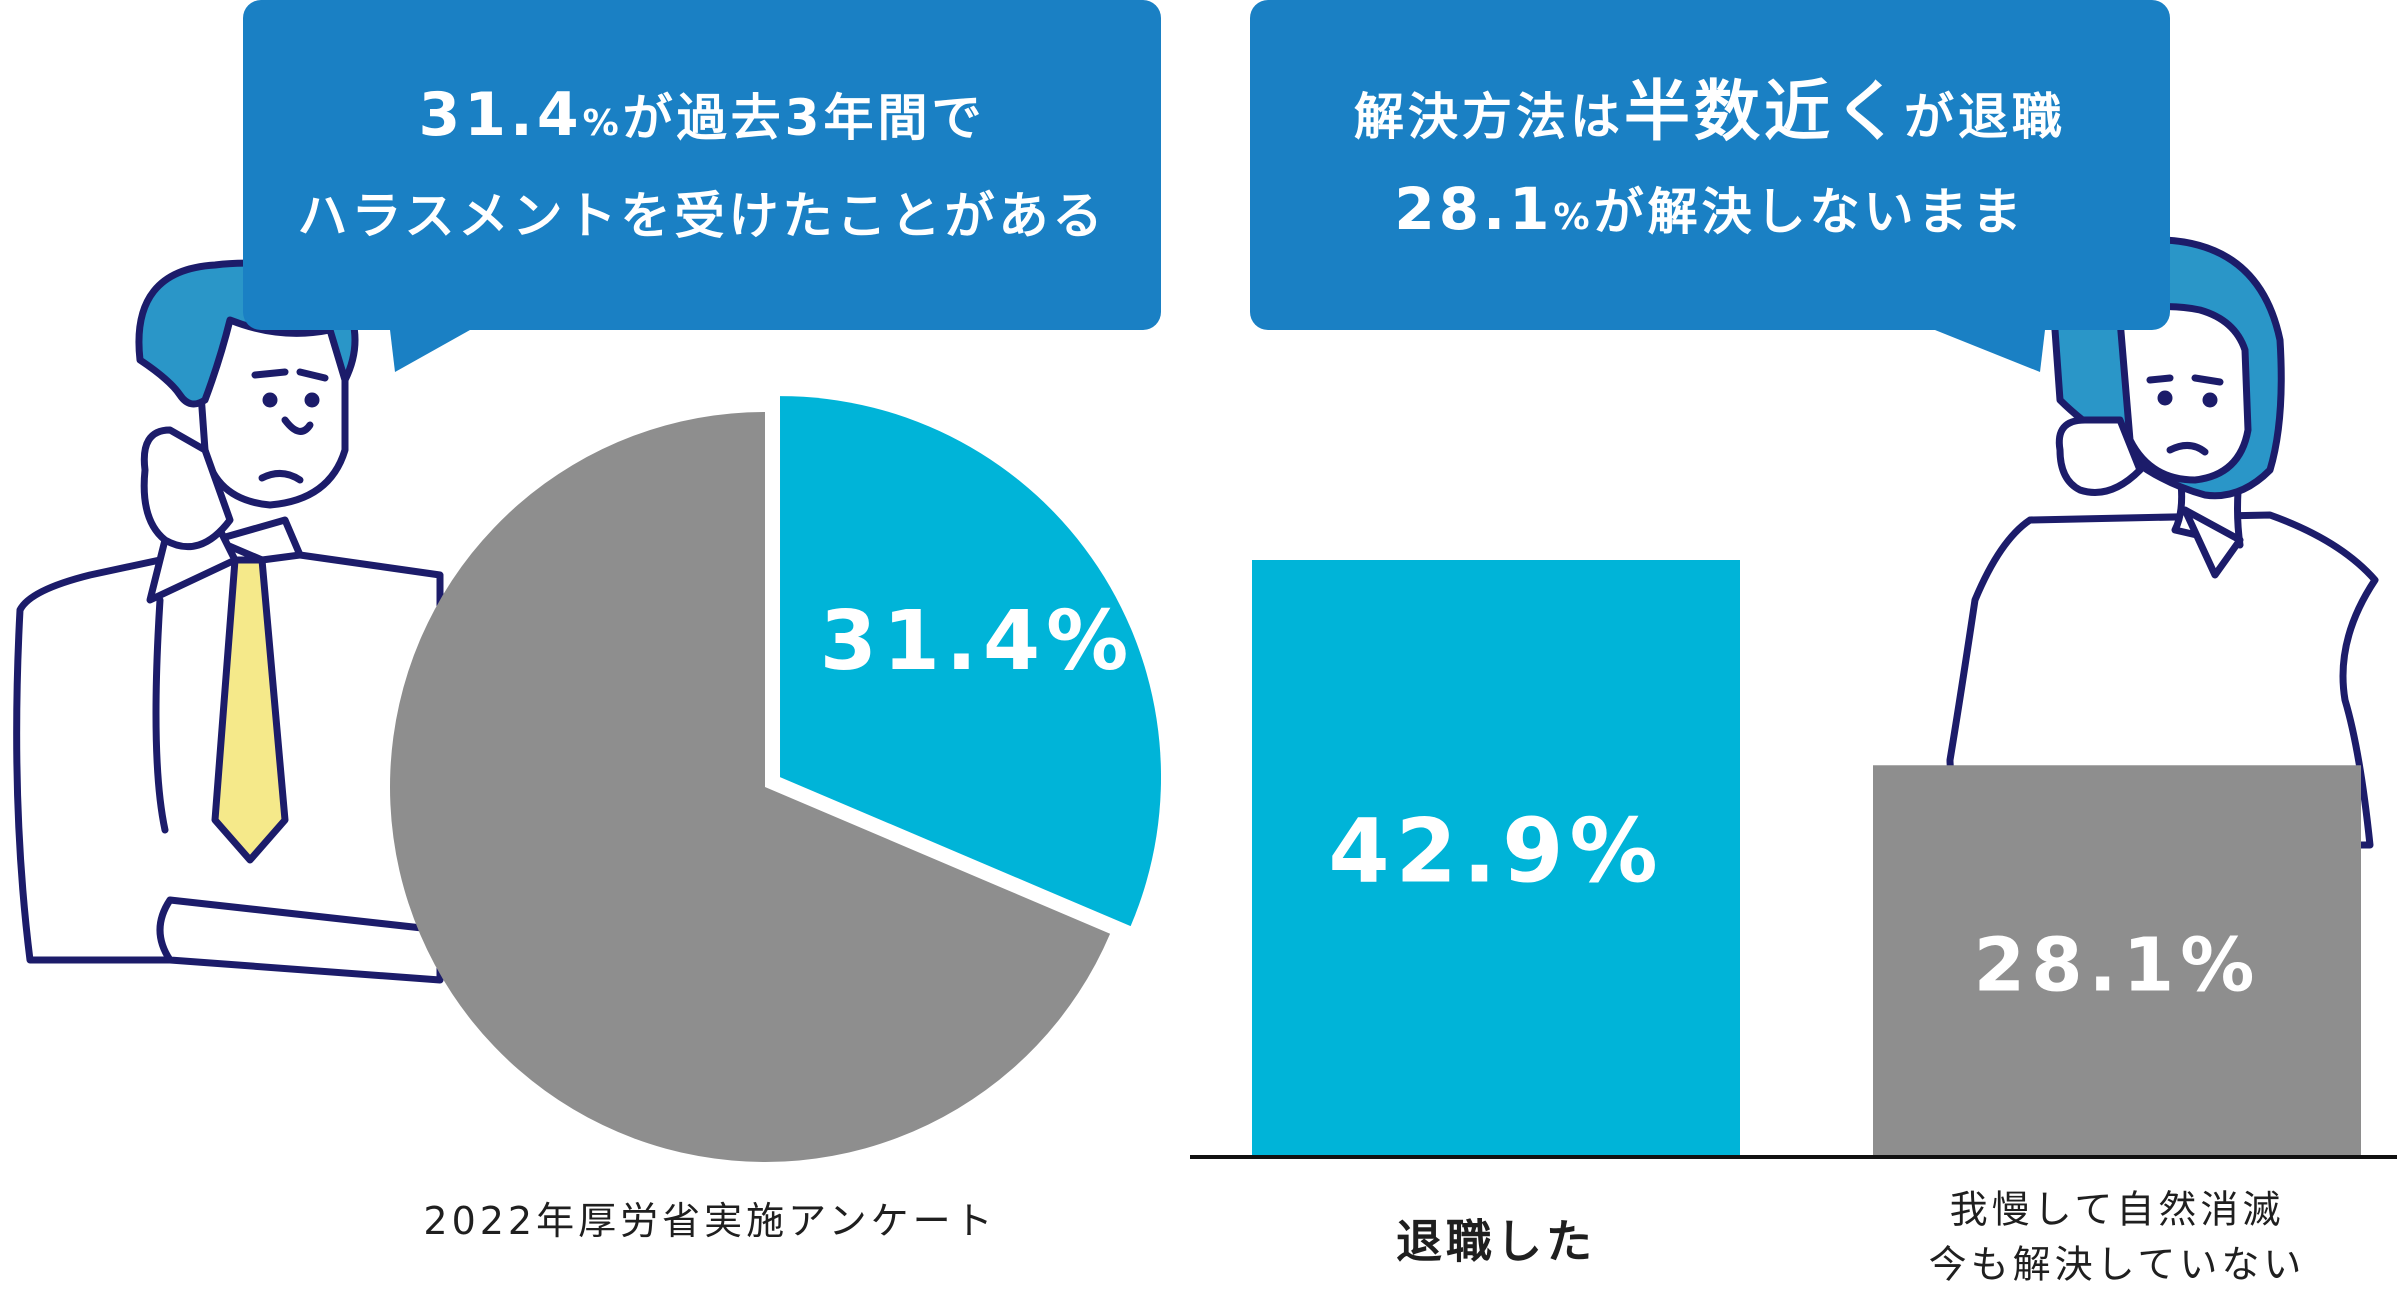  Describe the element at coordinates (2117, 1265) in the screenshot. I see `bar-category-label-2: 今も解決していない` at that location.